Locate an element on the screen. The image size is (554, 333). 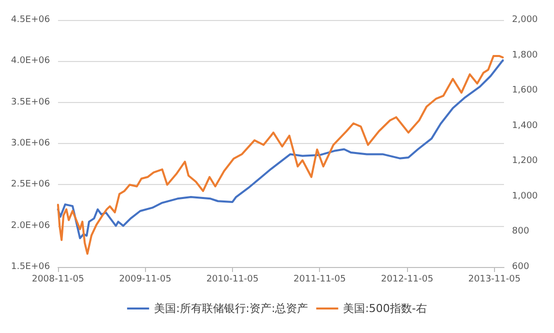
x-tick-label: 2008-11-05 is located at coordinates (58, 279).